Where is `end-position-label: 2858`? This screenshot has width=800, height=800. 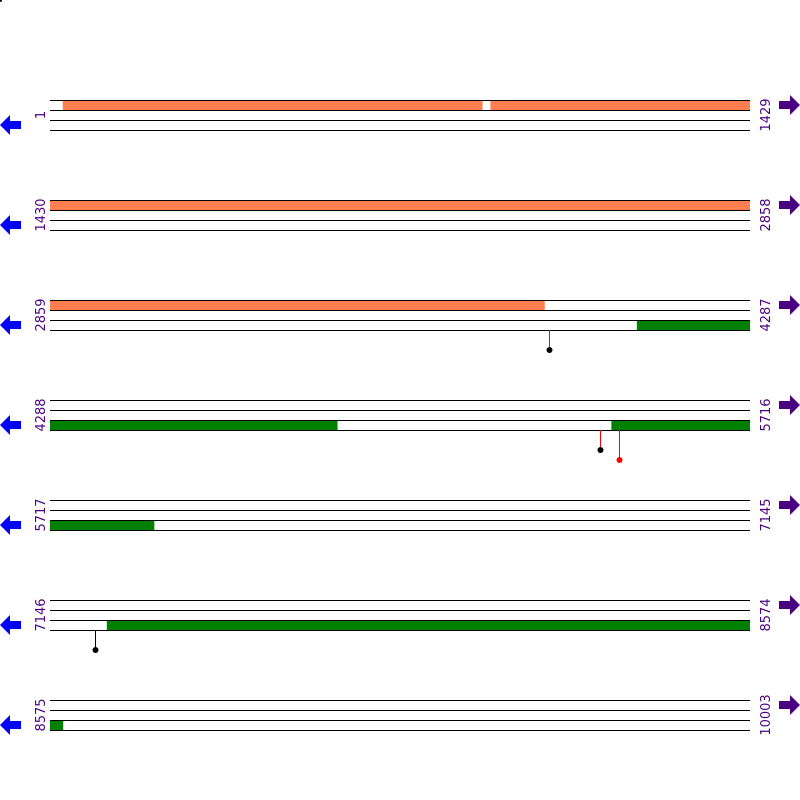
end-position-label: 2858 is located at coordinates (766, 214).